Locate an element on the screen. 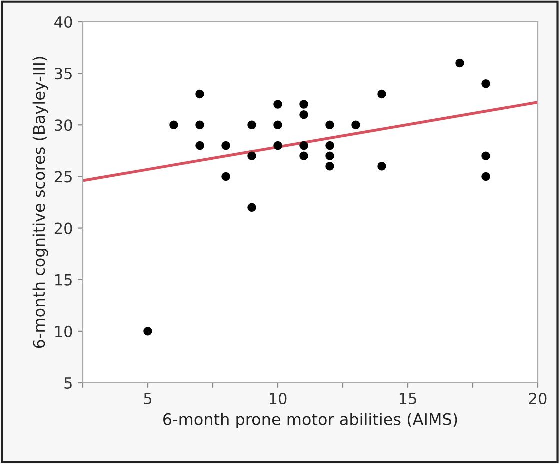 This screenshot has width=560, height=464. y-tick-label: 15 is located at coordinates (64, 280).